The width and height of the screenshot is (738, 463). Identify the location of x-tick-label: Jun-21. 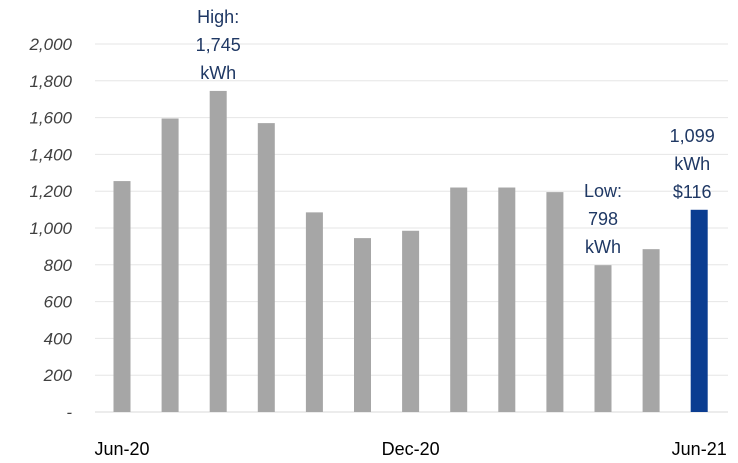
(699, 449).